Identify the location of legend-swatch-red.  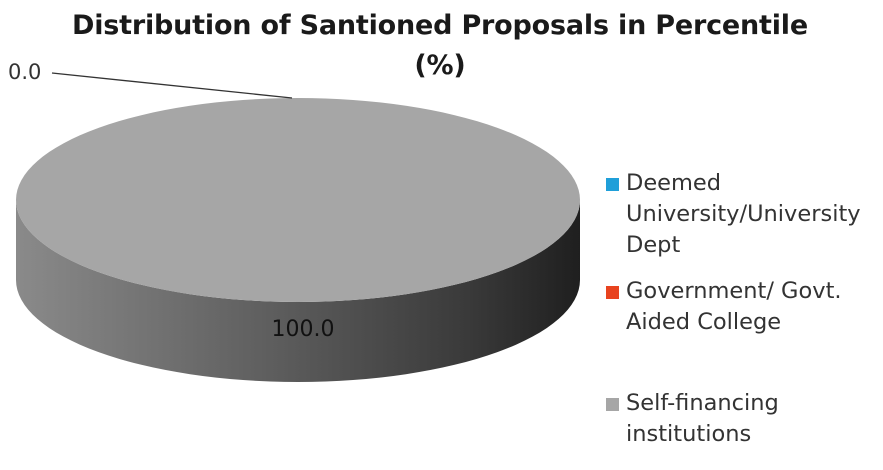
(612, 292).